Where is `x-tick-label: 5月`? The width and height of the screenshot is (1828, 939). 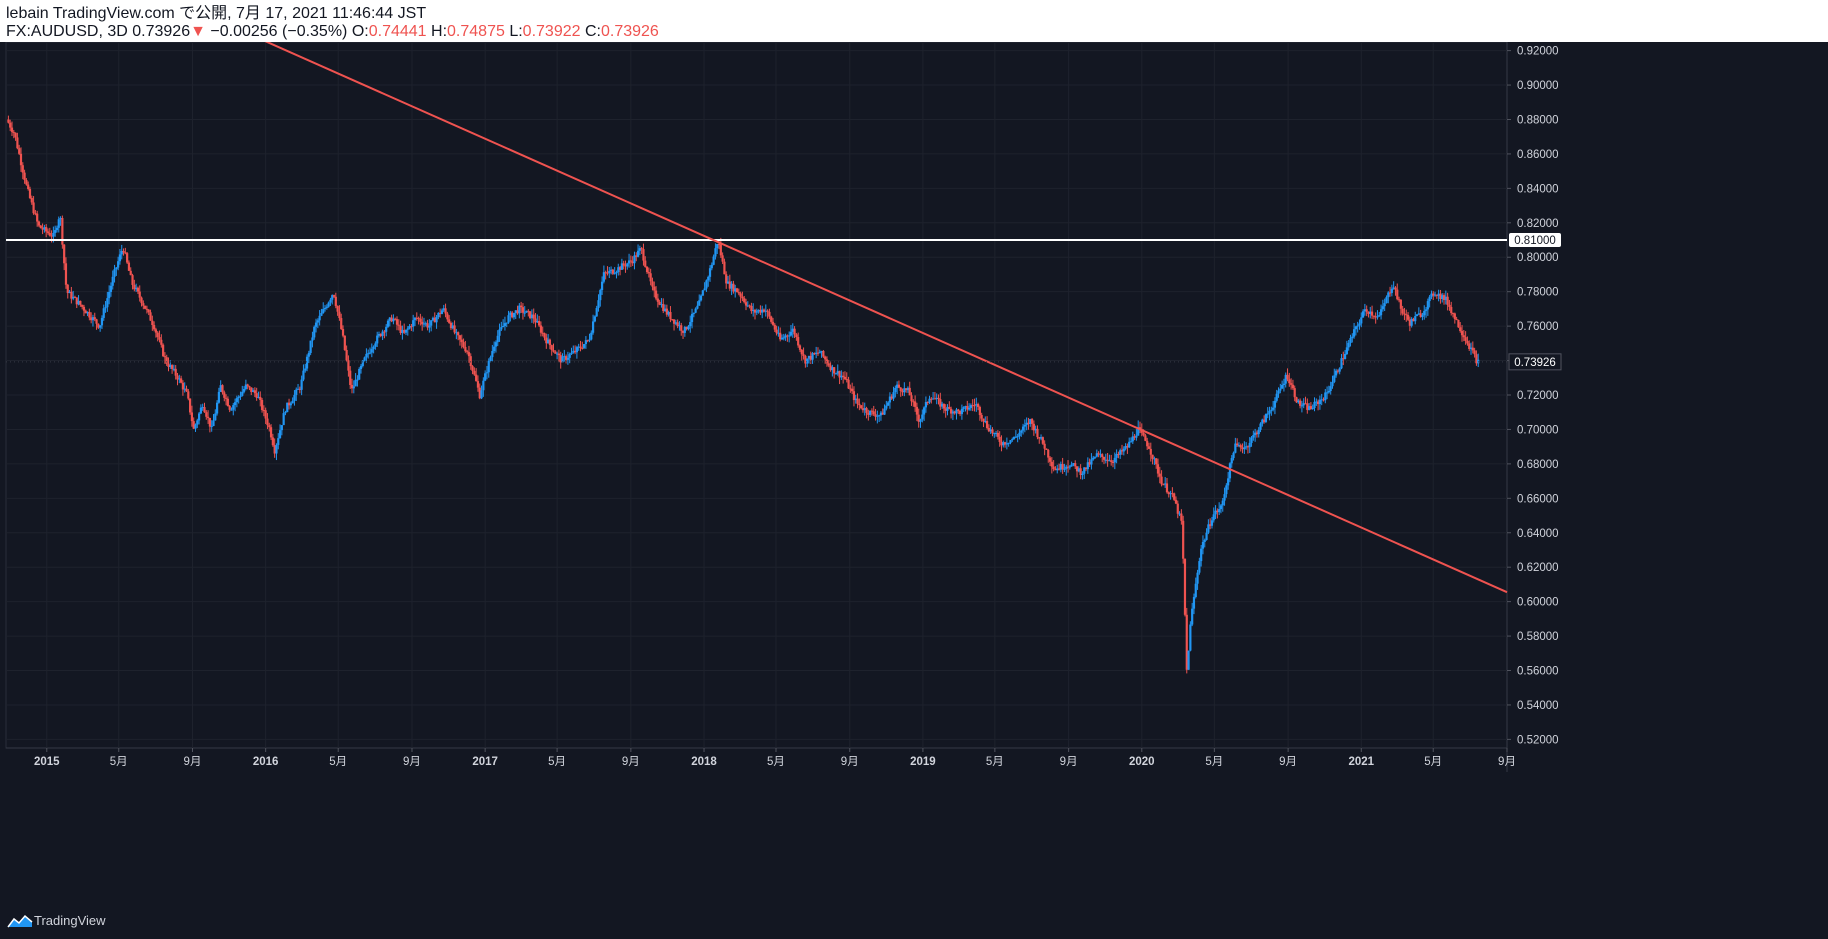
x-tick-label: 5月 is located at coordinates (776, 762).